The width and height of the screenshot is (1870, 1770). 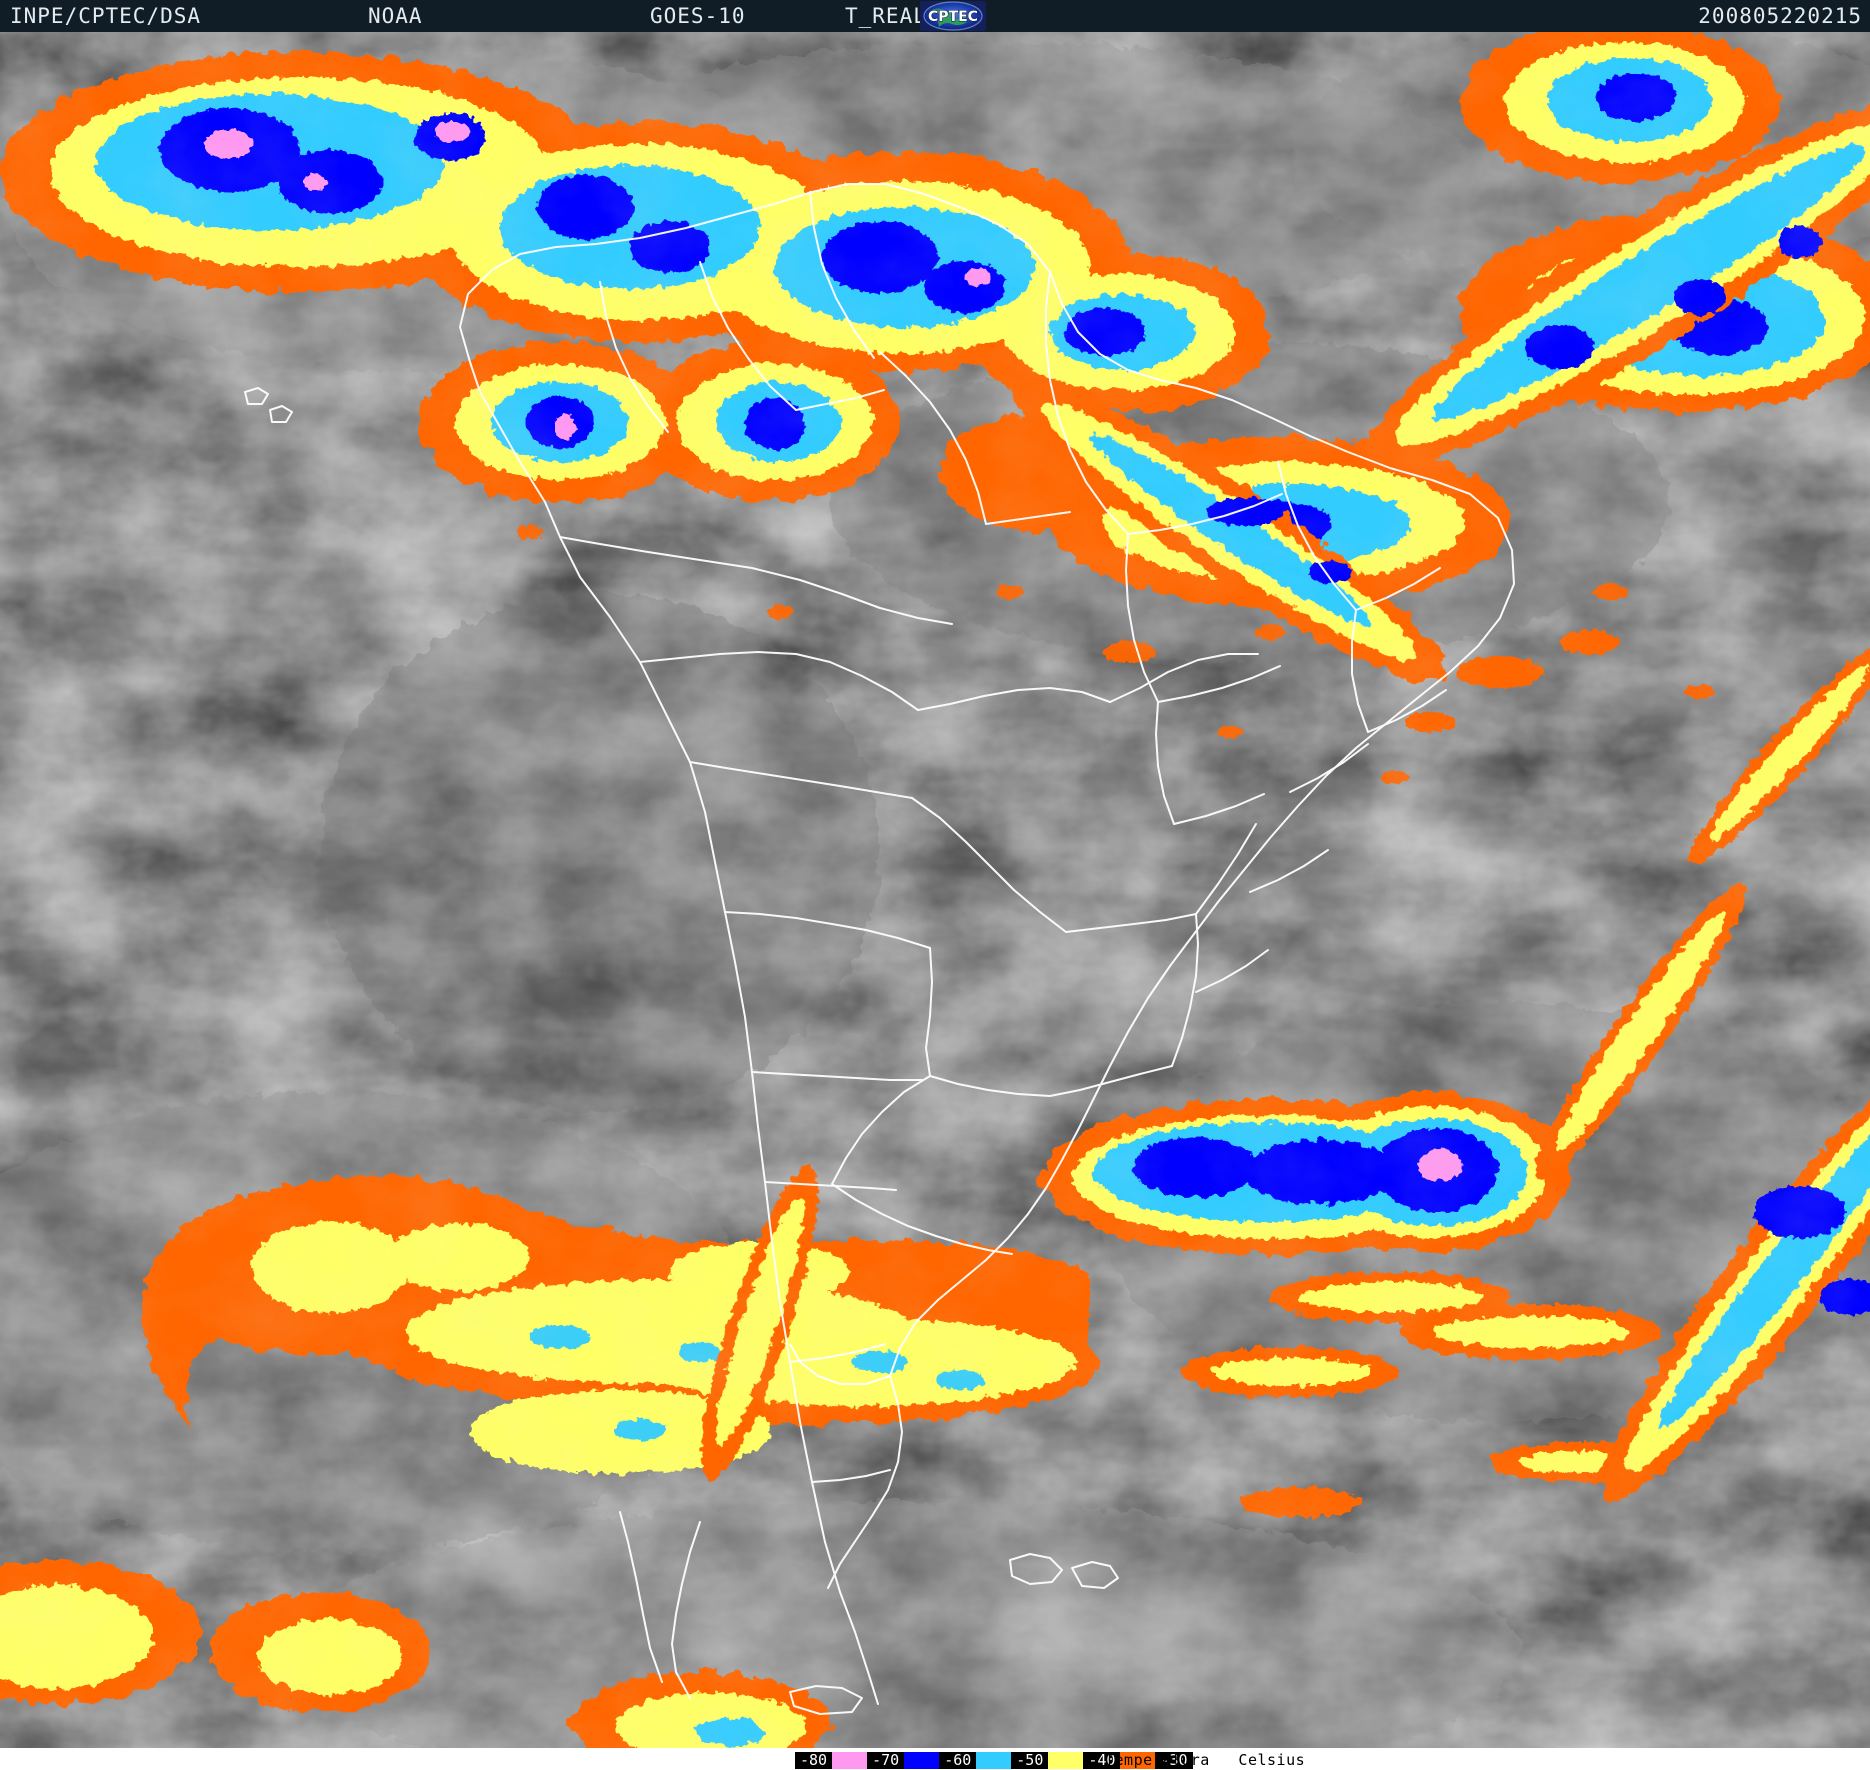 What do you see at coordinates (1205, 1760) in the screenshot?
I see `legend-caption: Temperatura Celsius` at bounding box center [1205, 1760].